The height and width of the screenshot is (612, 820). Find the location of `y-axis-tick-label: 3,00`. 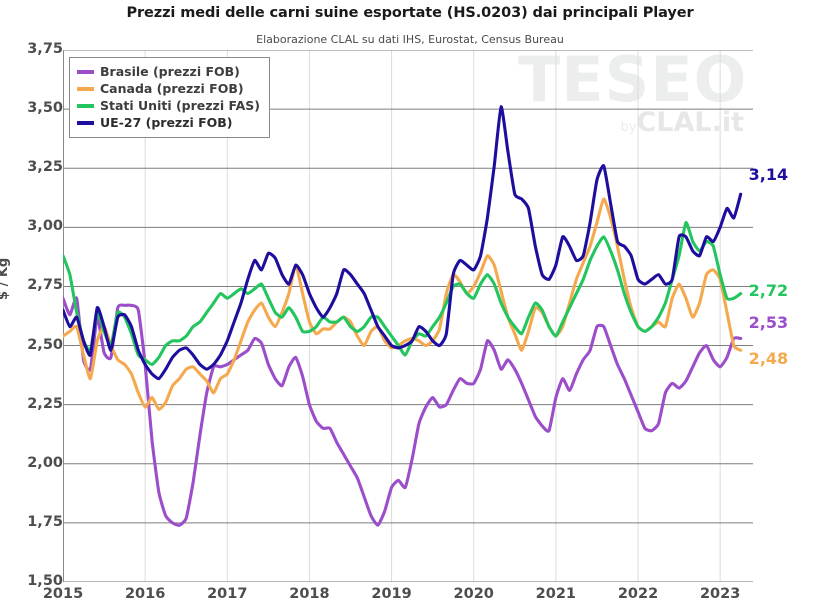

y-axis-tick-label: 3,00 is located at coordinates (45, 226).